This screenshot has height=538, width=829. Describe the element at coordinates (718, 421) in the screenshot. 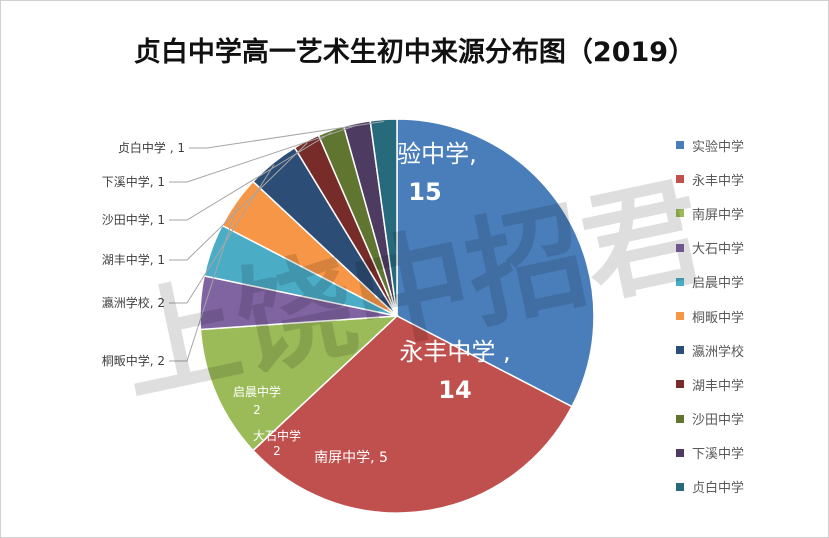

I see `legend-label: 沙田中学` at that location.